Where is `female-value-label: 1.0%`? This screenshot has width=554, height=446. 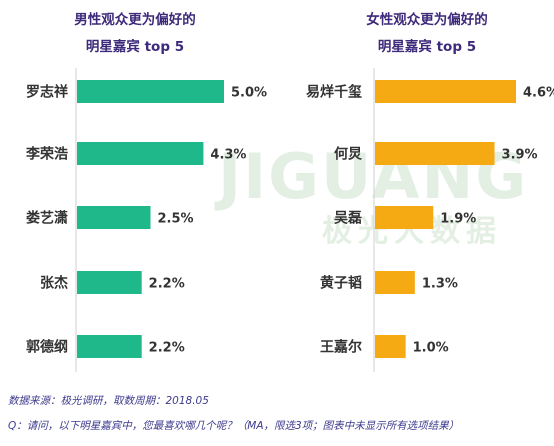 female-value-label: 1.0% is located at coordinates (431, 348).